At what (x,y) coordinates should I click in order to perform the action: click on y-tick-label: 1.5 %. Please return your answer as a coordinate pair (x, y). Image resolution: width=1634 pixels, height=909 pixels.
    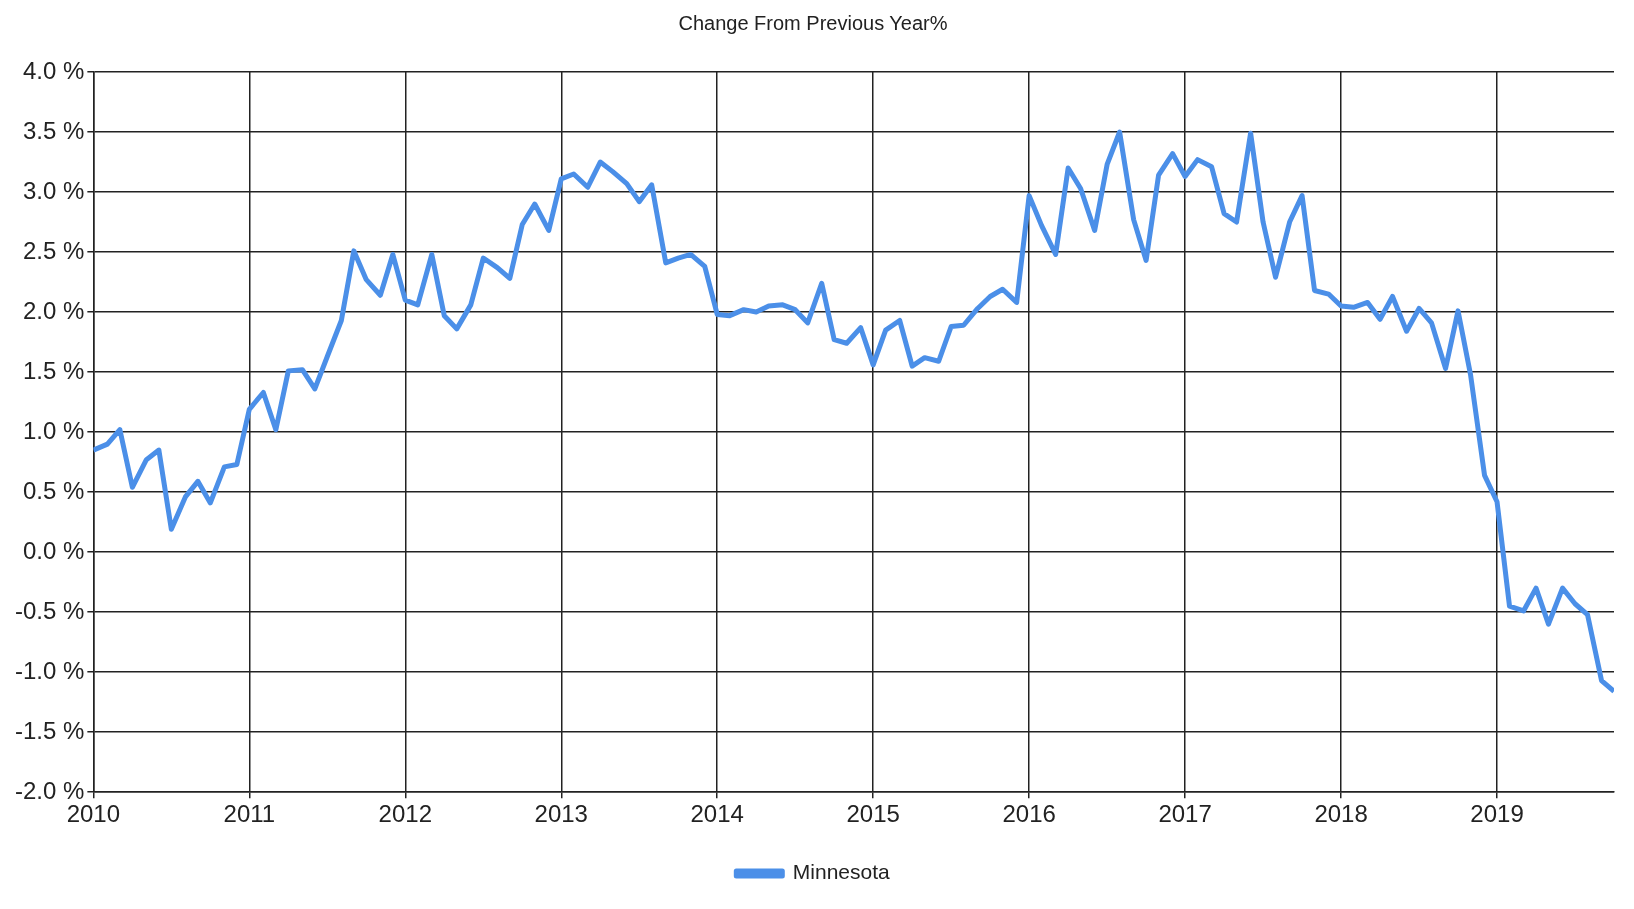
    Looking at the image, I should click on (53, 370).